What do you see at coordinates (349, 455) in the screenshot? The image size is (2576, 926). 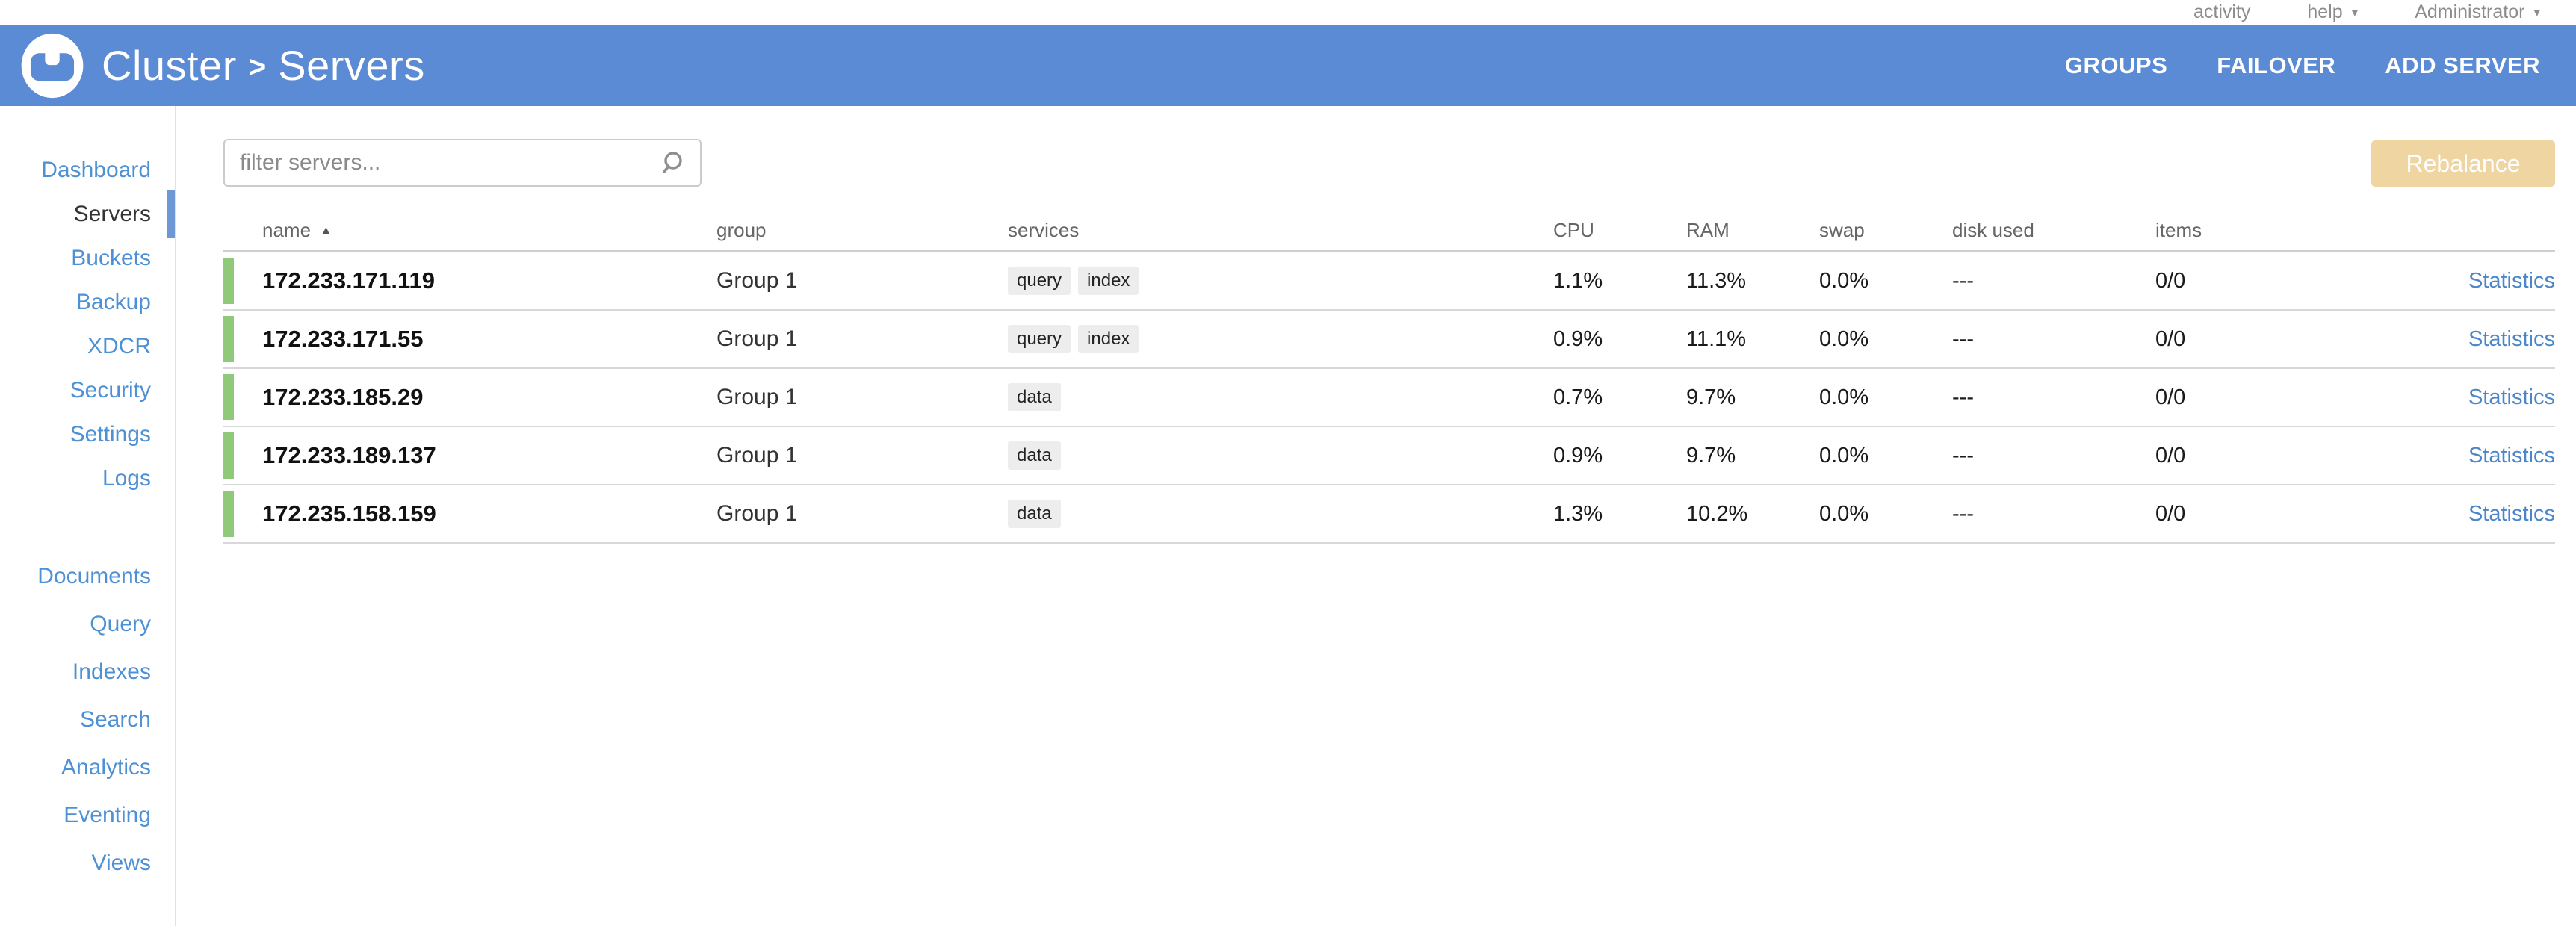 I see `server-name: 172.233.189.137` at bounding box center [349, 455].